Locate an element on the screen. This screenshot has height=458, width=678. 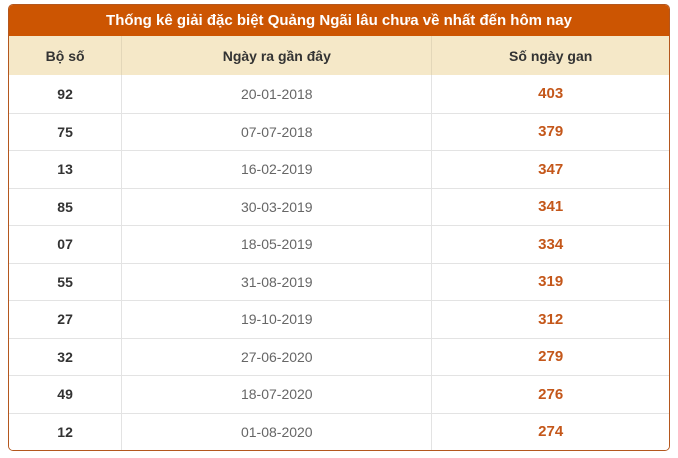
cell-ngay-ra-gan-day: 18-05-2019 is located at coordinates (276, 244).